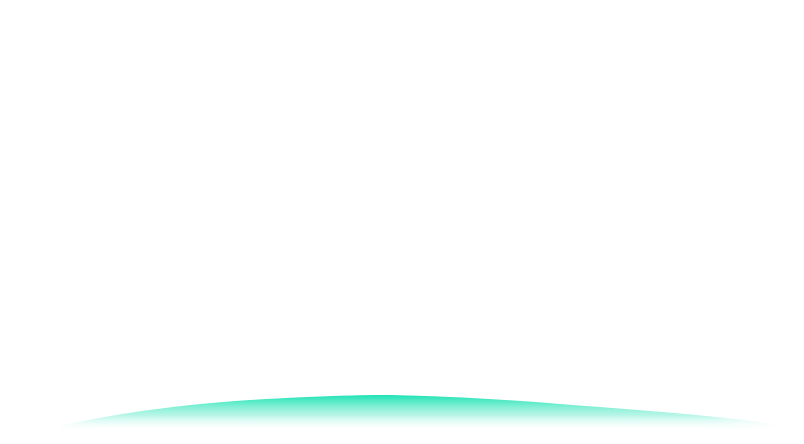  I want to click on blank-page, so click(402, 414).